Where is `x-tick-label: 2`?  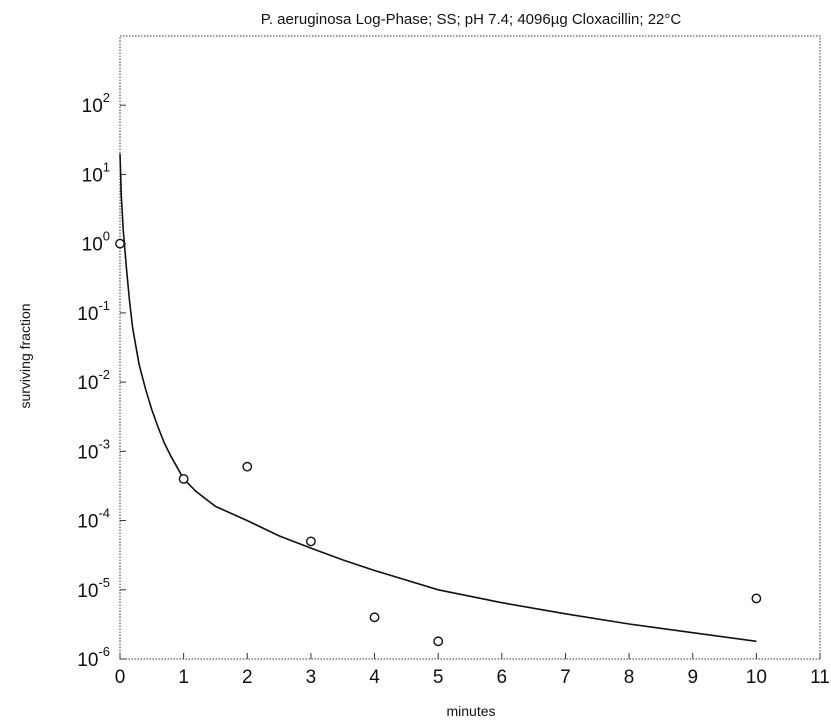
x-tick-label: 2 is located at coordinates (247, 677).